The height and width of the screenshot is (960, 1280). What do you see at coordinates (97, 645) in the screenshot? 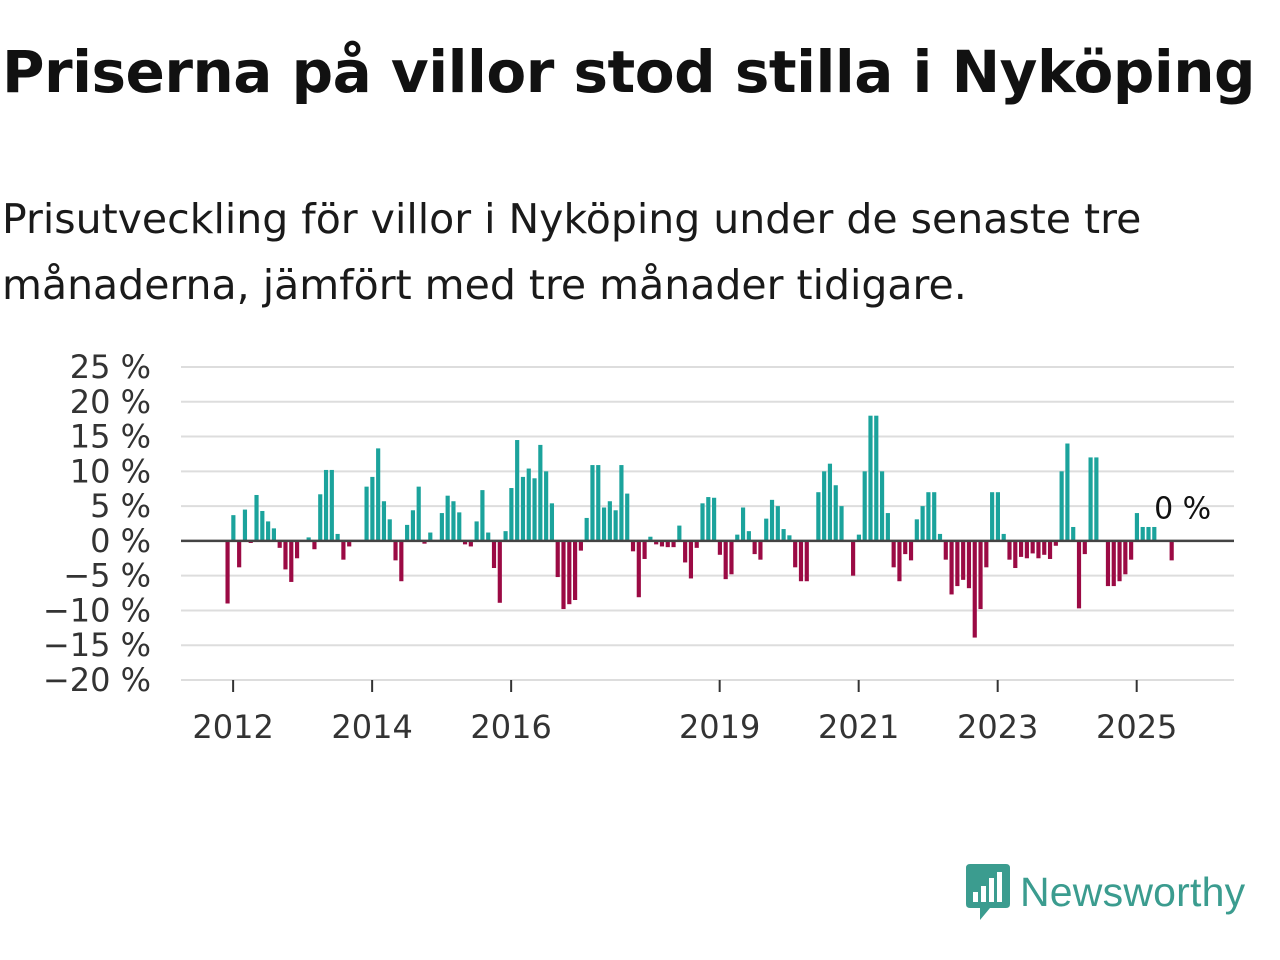
I see `y-tick-label: −15 %` at bounding box center [97, 645].